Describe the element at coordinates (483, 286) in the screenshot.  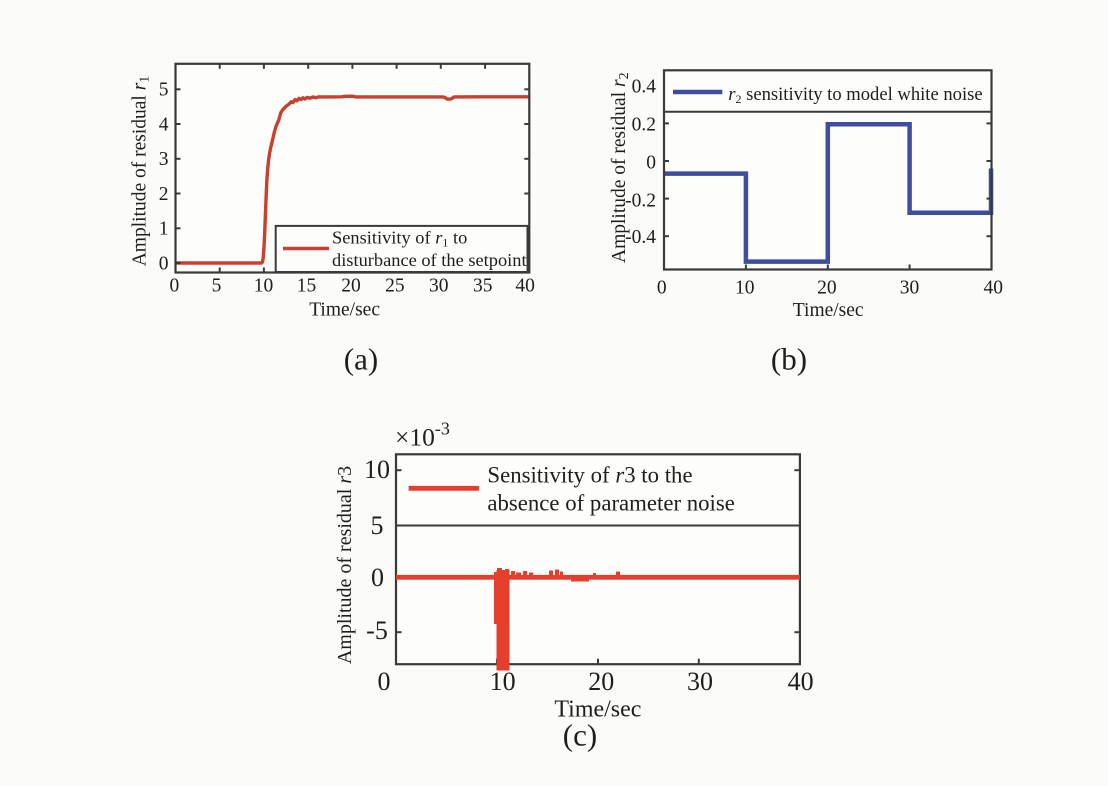
I see `svg-text: 35` at that location.